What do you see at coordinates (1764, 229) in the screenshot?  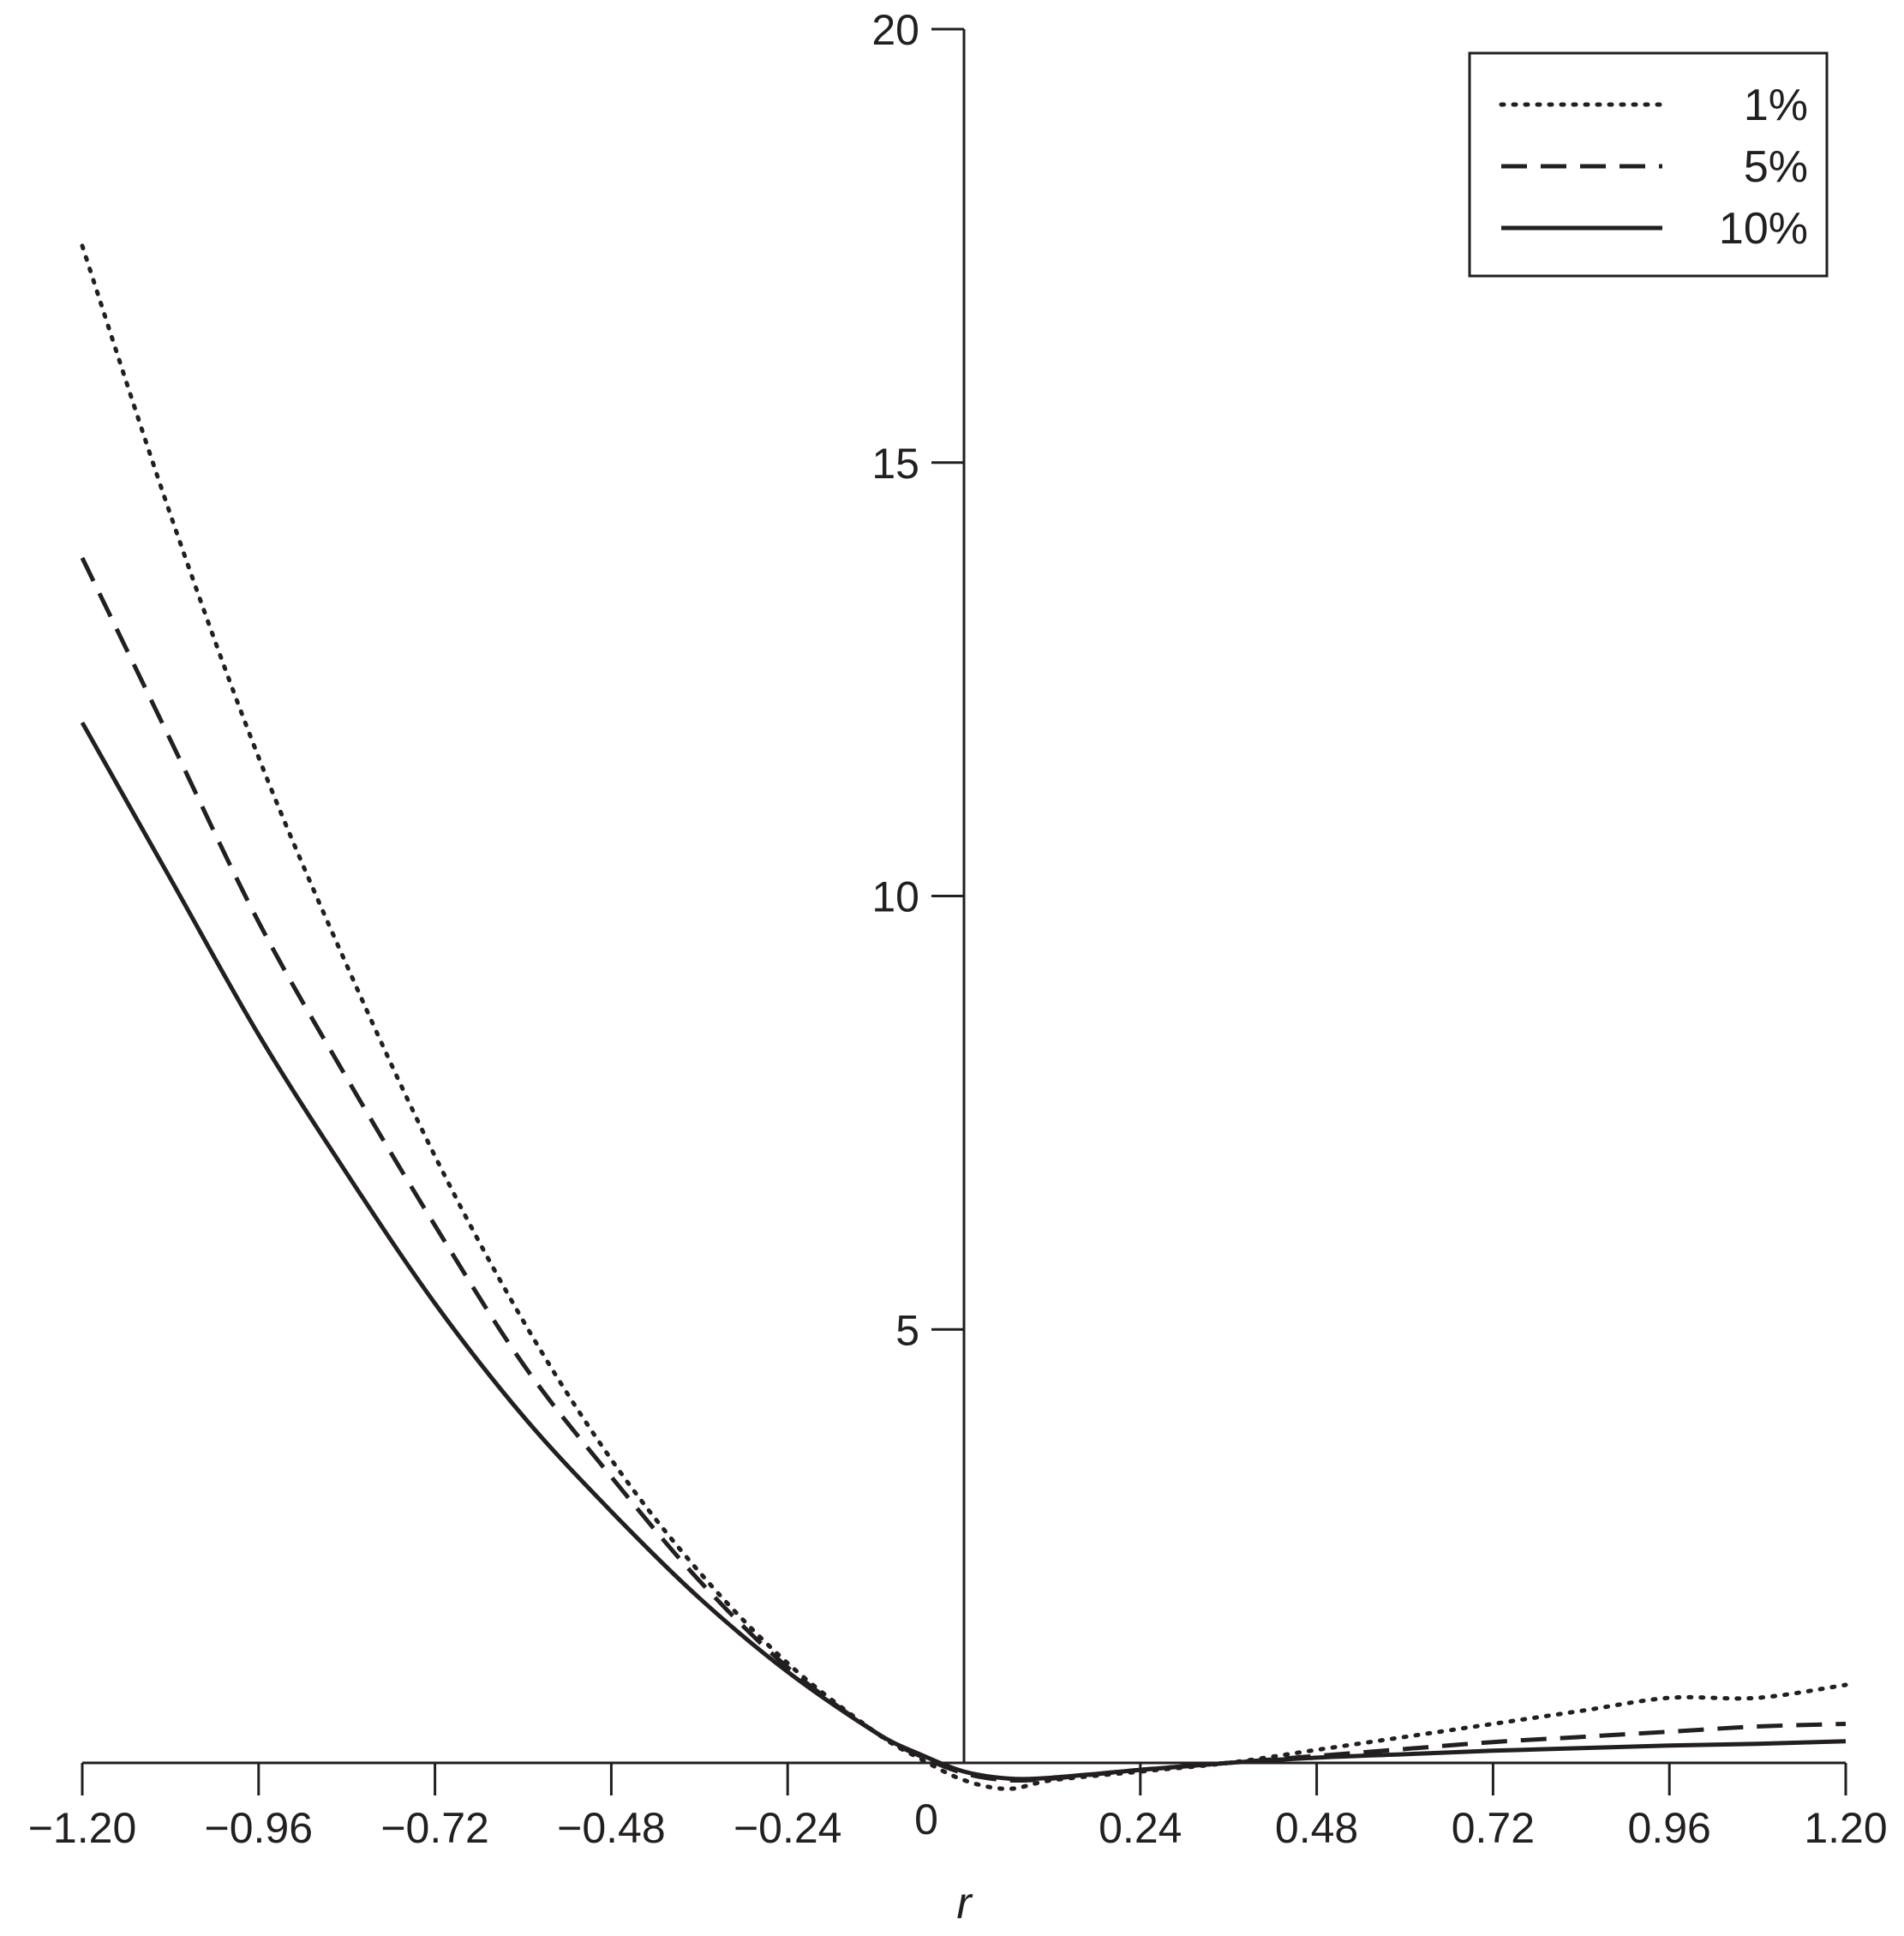 I see `legend-label: 10%` at bounding box center [1764, 229].